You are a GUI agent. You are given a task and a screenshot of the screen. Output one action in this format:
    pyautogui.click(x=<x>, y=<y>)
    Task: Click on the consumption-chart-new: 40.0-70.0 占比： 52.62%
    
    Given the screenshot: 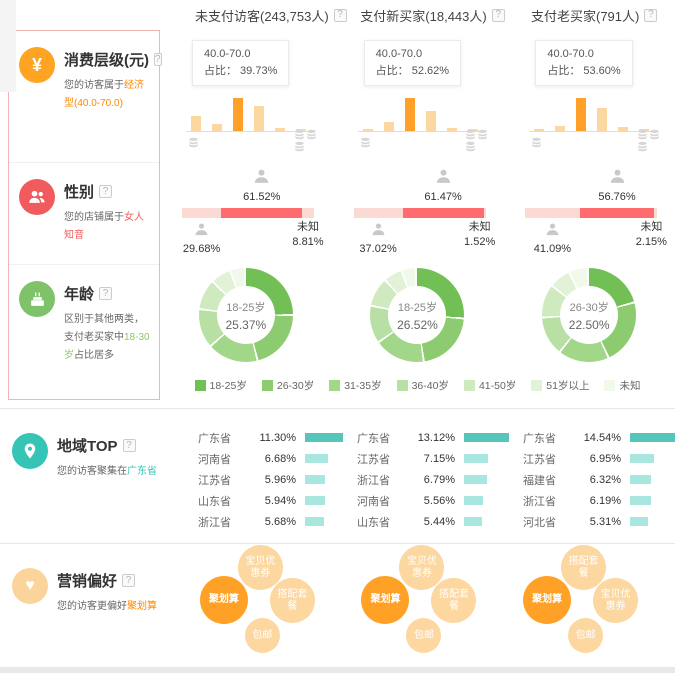 What is the action you would take?
    pyautogui.click(x=418, y=96)
    